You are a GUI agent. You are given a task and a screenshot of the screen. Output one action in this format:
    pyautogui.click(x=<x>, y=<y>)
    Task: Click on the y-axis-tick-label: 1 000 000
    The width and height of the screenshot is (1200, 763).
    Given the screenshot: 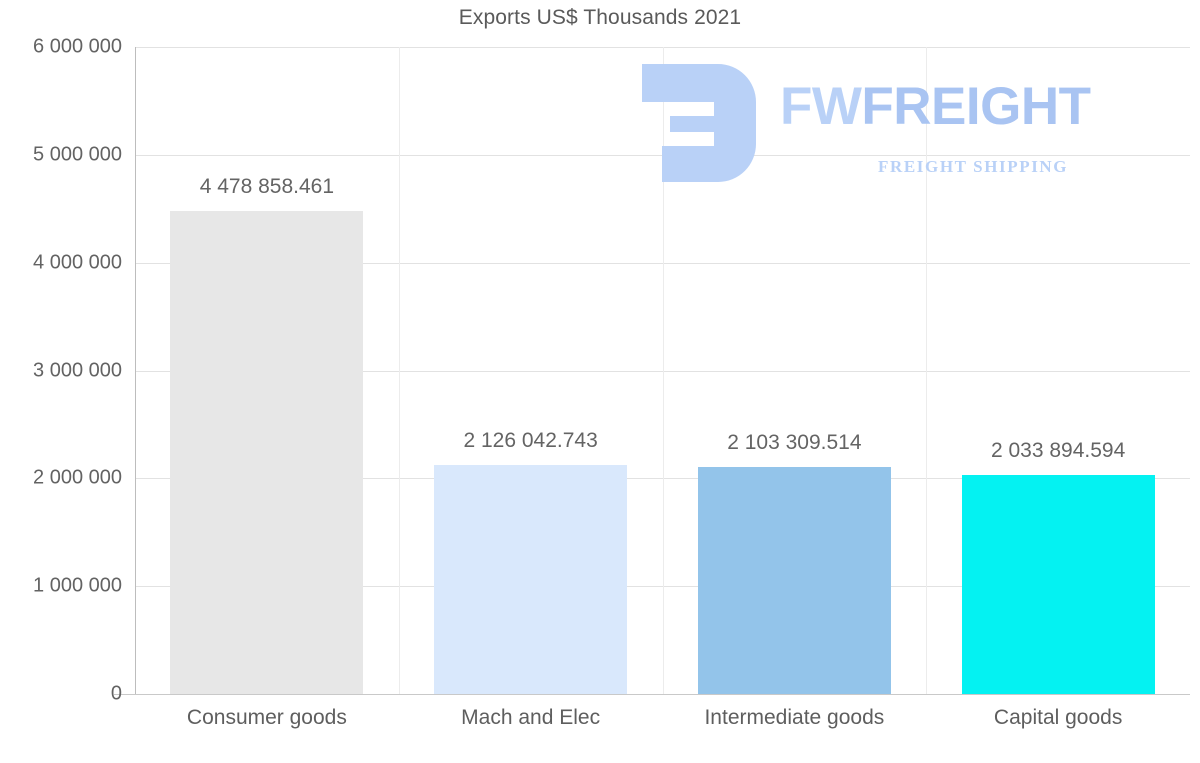 What is the action you would take?
    pyautogui.click(x=77, y=585)
    